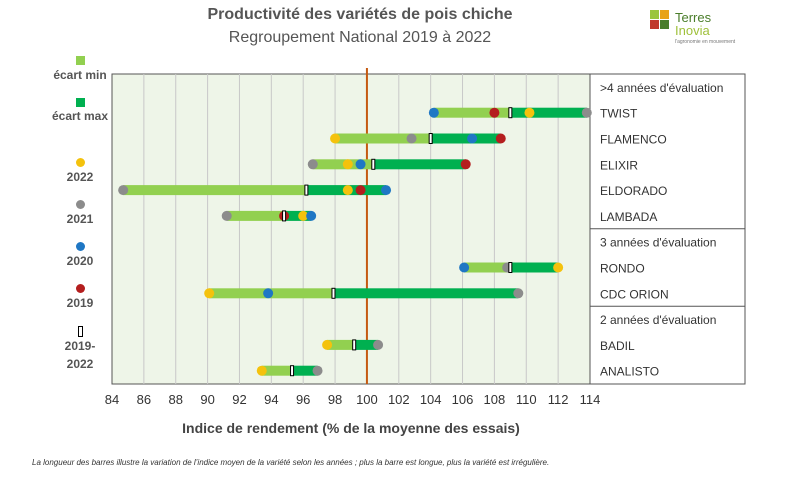 Image resolution: width=800 pixels, height=477 pixels. What do you see at coordinates (629, 372) in the screenshot?
I see `variety-label: ANALISTO` at bounding box center [629, 372].